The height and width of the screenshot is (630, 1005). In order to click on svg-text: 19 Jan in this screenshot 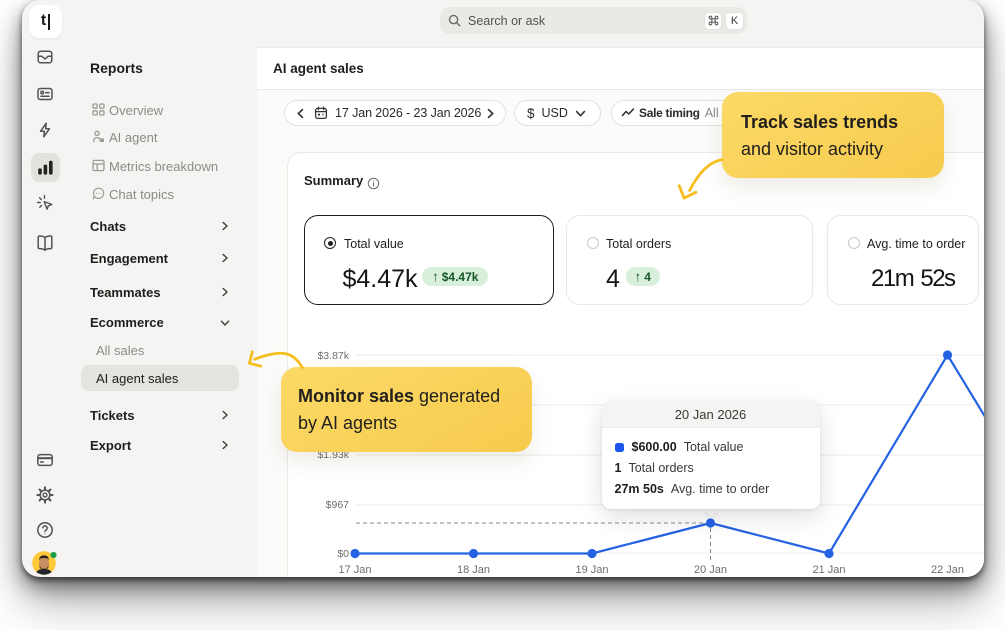, I will do `click(591, 570)`.